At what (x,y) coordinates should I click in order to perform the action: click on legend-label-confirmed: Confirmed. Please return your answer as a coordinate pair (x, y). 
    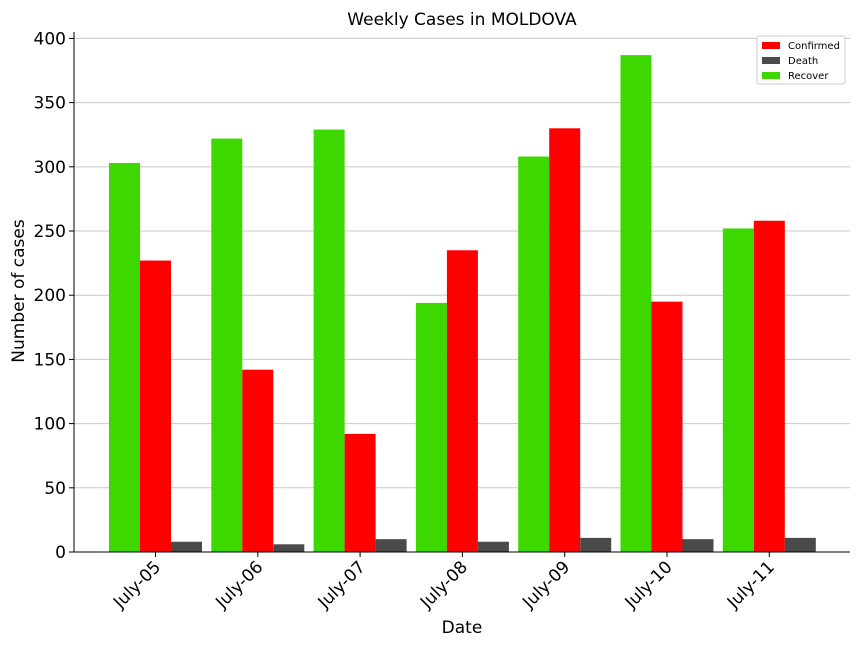
    Looking at the image, I should click on (814, 46).